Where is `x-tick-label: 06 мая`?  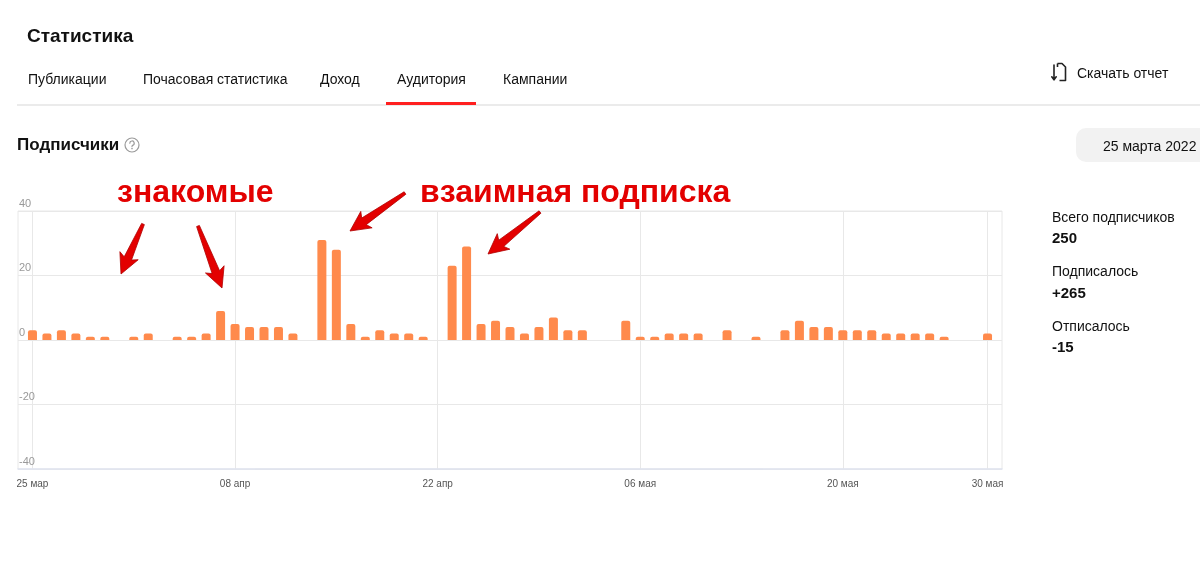 x-tick-label: 06 мая is located at coordinates (640, 483).